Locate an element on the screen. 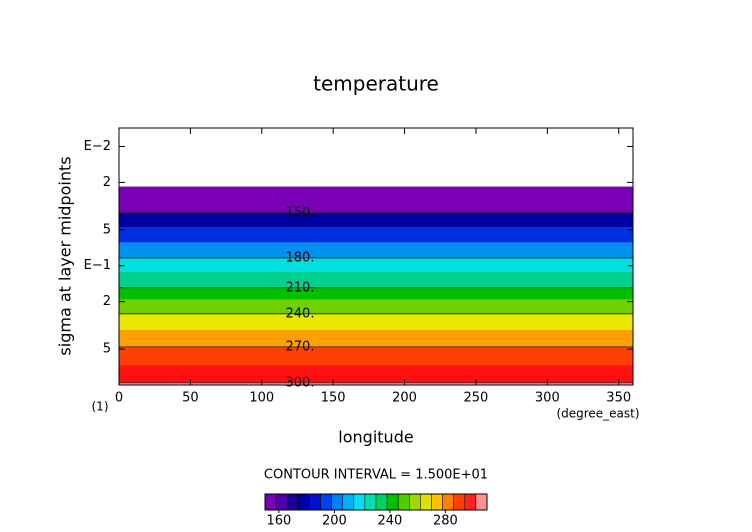 The image size is (752, 532). x-tick-label: 50 is located at coordinates (190, 398).